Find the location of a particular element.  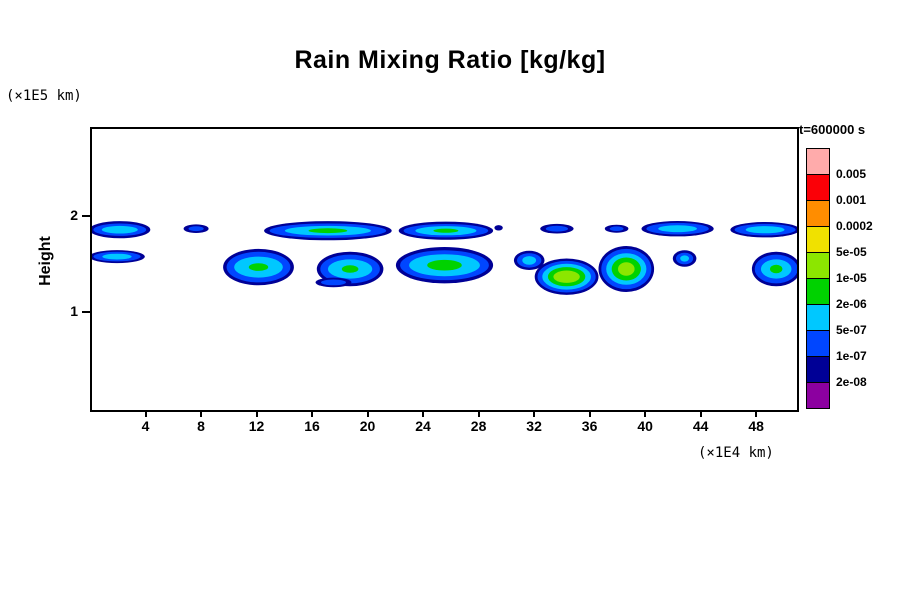

colorbar-level-label: 5e-05 is located at coordinates (851, 252).